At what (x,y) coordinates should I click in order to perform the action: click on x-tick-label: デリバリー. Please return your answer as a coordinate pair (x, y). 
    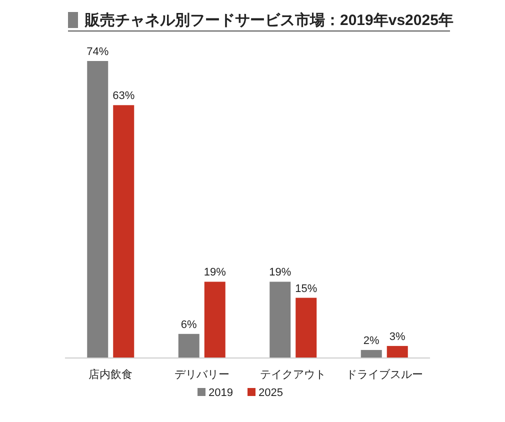
    Looking at the image, I should click on (202, 375).